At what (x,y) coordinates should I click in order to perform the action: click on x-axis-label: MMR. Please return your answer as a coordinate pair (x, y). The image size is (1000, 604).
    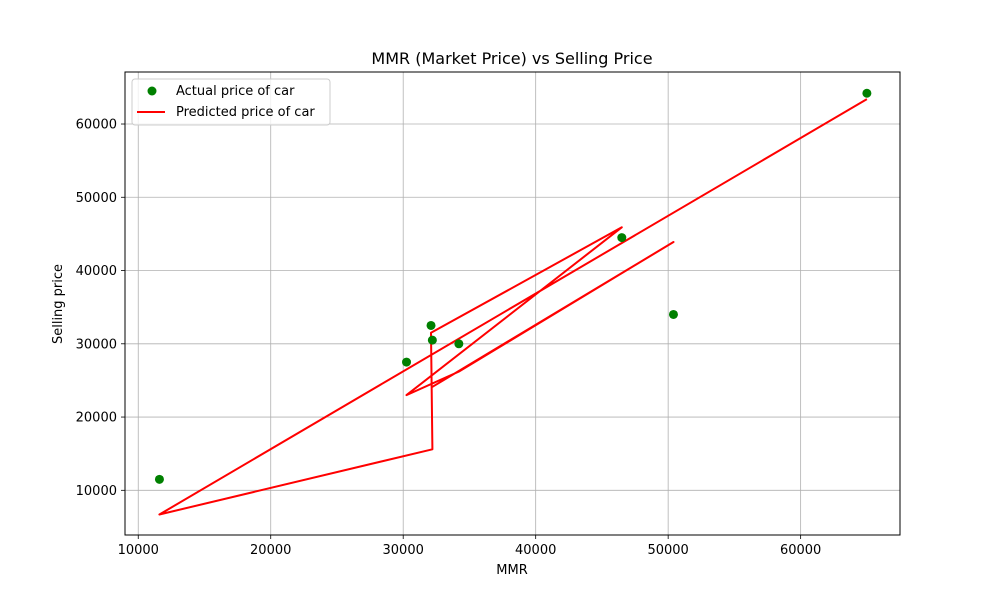
    Looking at the image, I should click on (511, 570).